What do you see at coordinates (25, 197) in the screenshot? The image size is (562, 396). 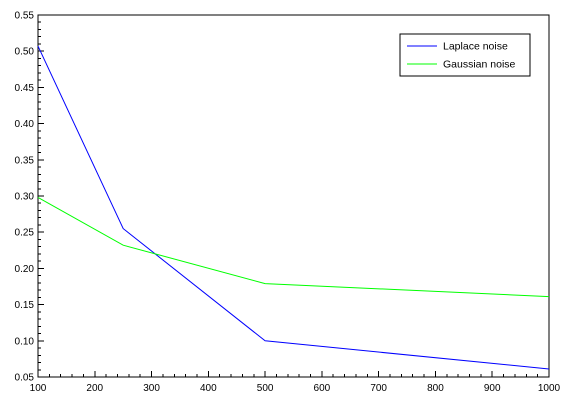 I see `y-tick-label: 0.30` at bounding box center [25, 197].